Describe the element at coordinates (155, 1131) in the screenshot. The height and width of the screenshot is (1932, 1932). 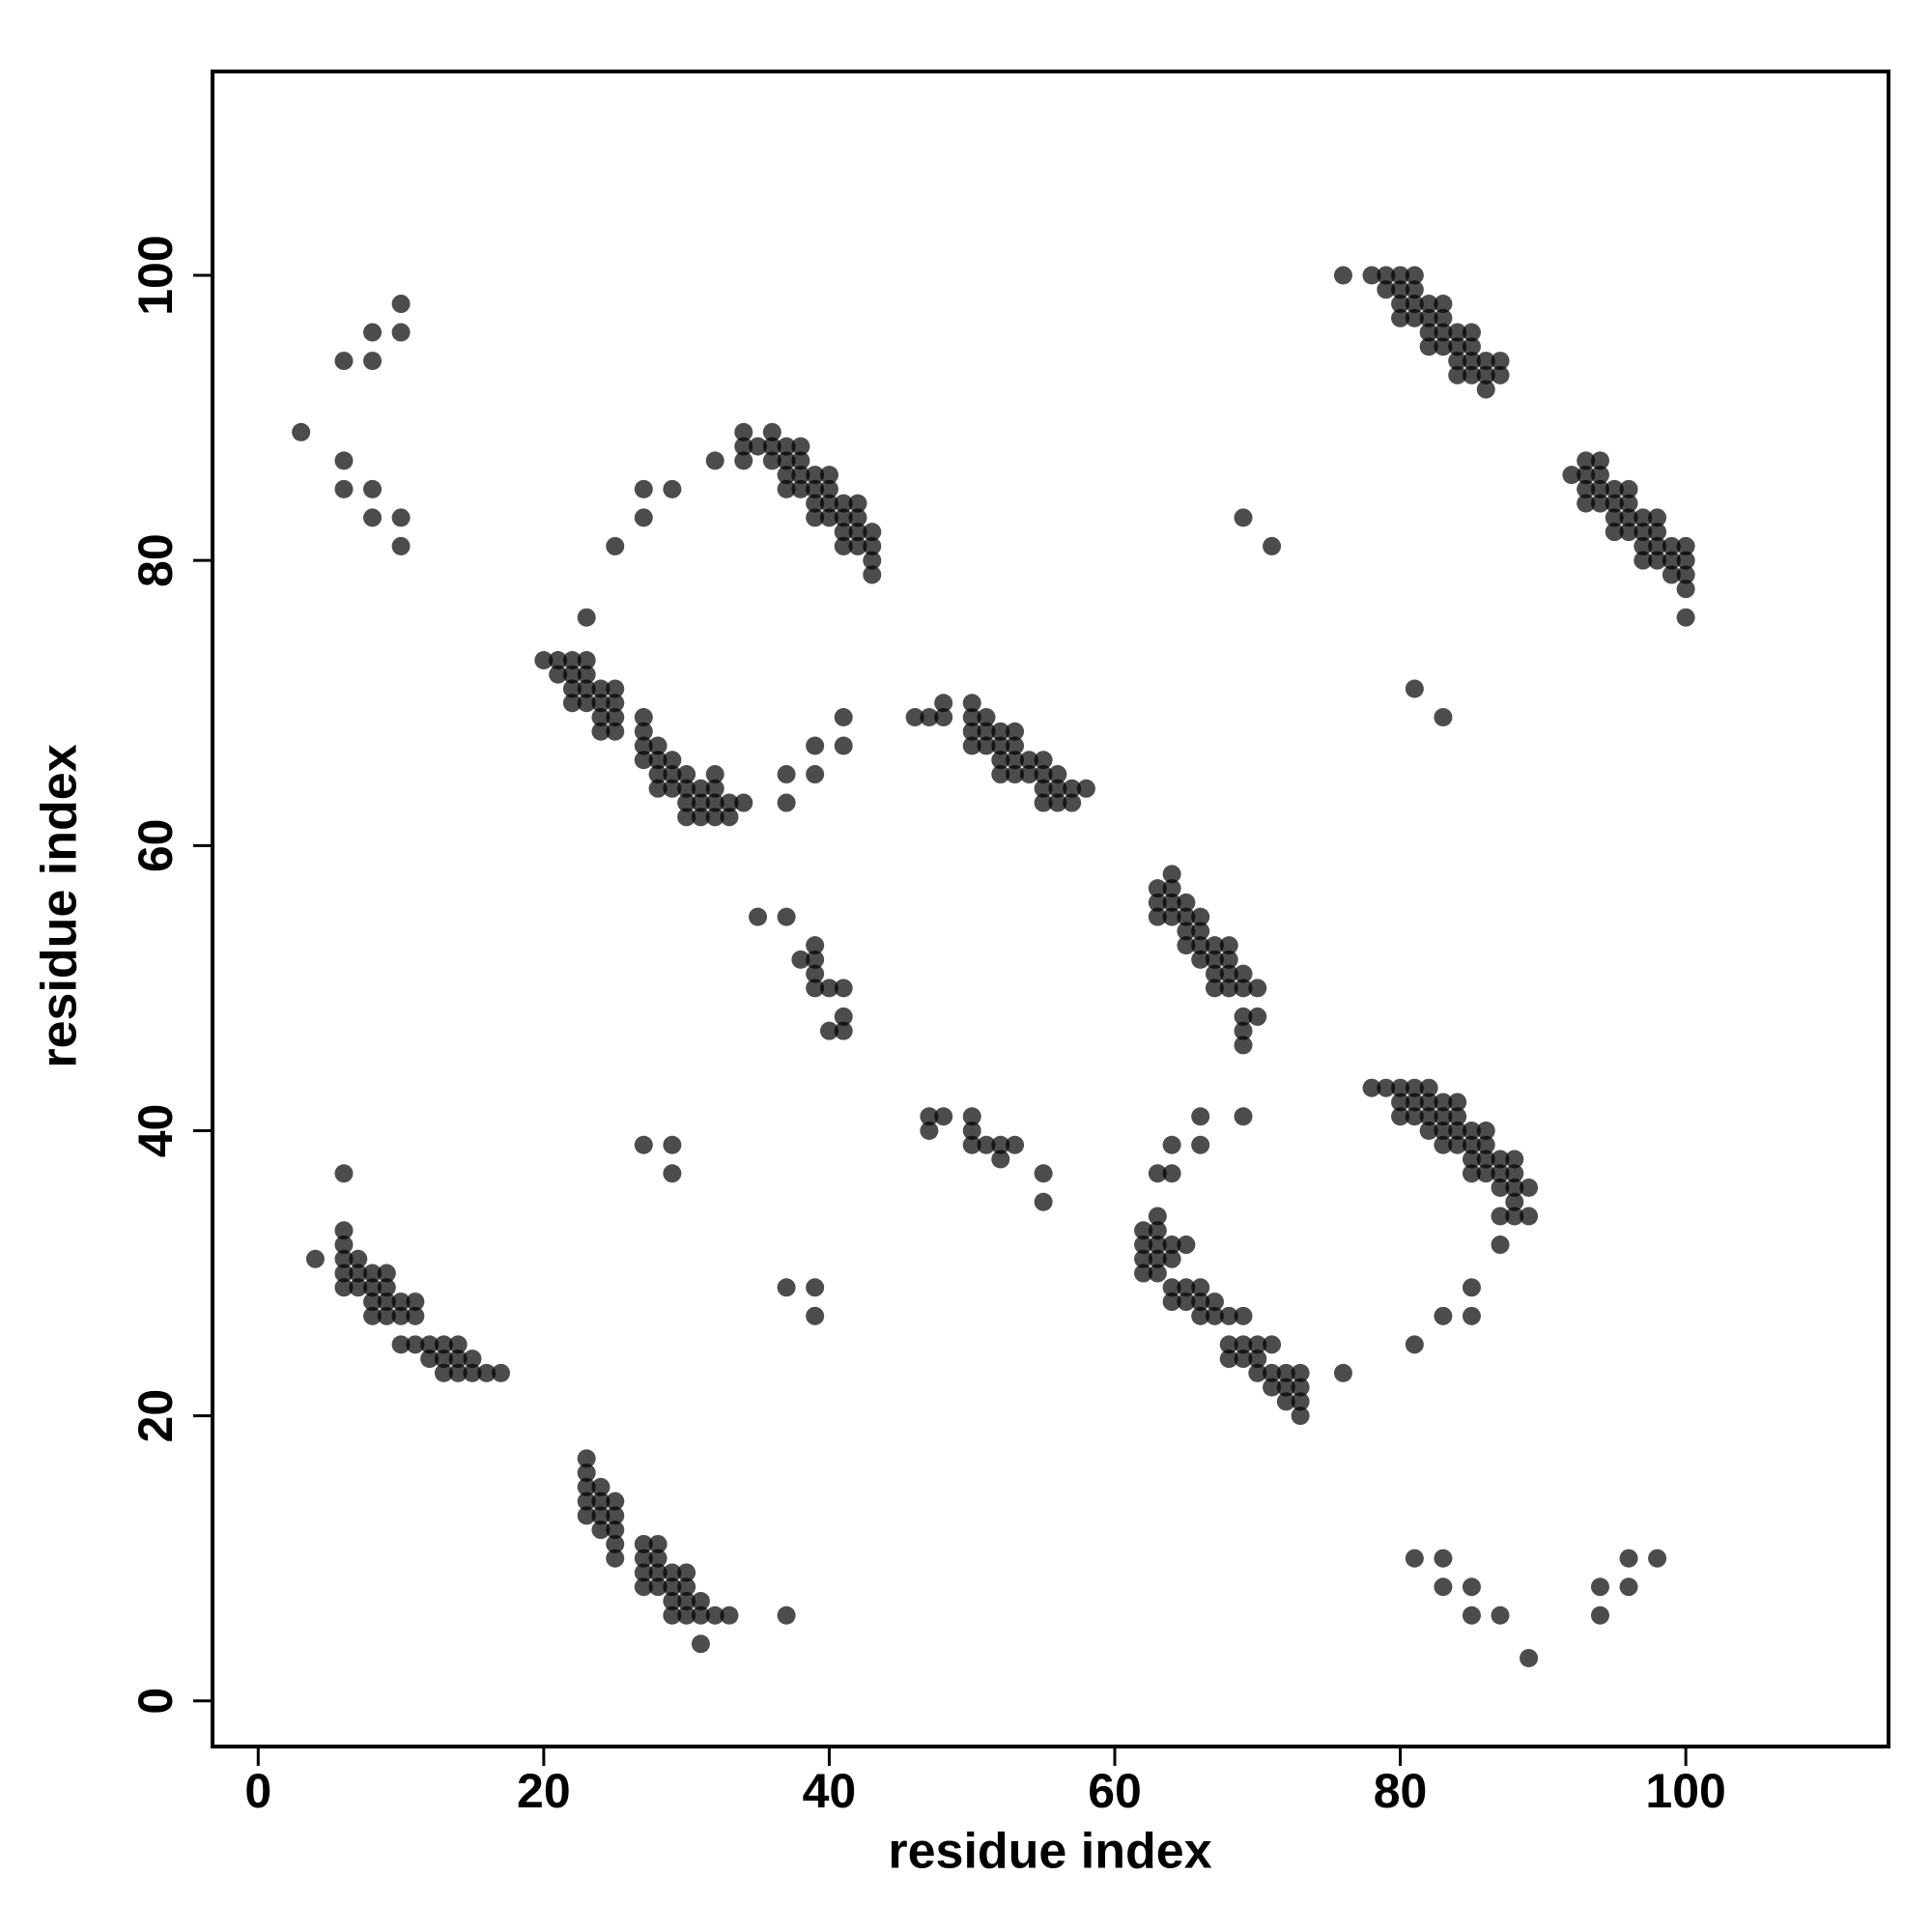
I see `y-tick-label: 40` at that location.